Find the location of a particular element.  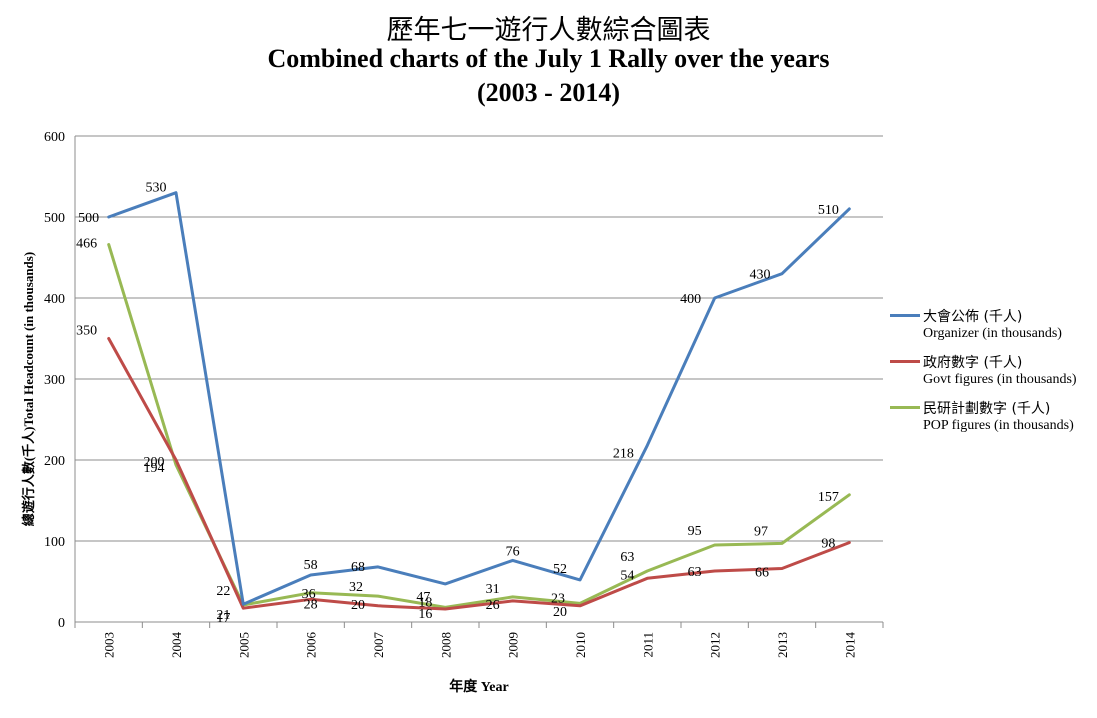

legend-swatch-pop is located at coordinates (905, 407).